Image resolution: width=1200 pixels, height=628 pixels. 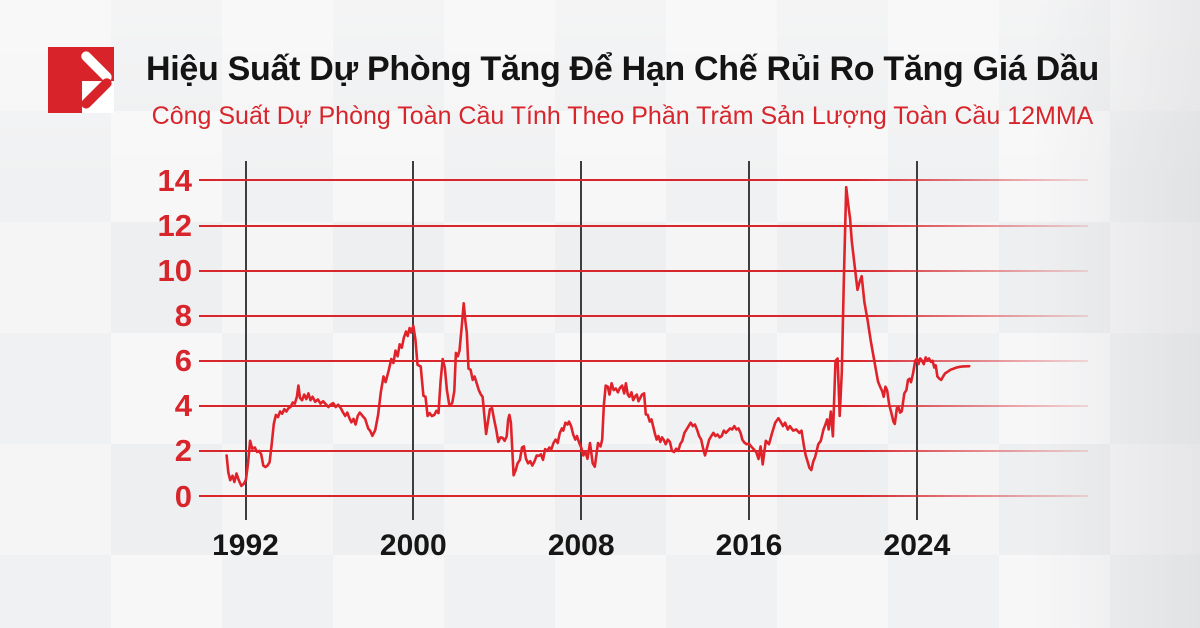 I want to click on y-tick-label-0: 0, so click(x=183, y=496).